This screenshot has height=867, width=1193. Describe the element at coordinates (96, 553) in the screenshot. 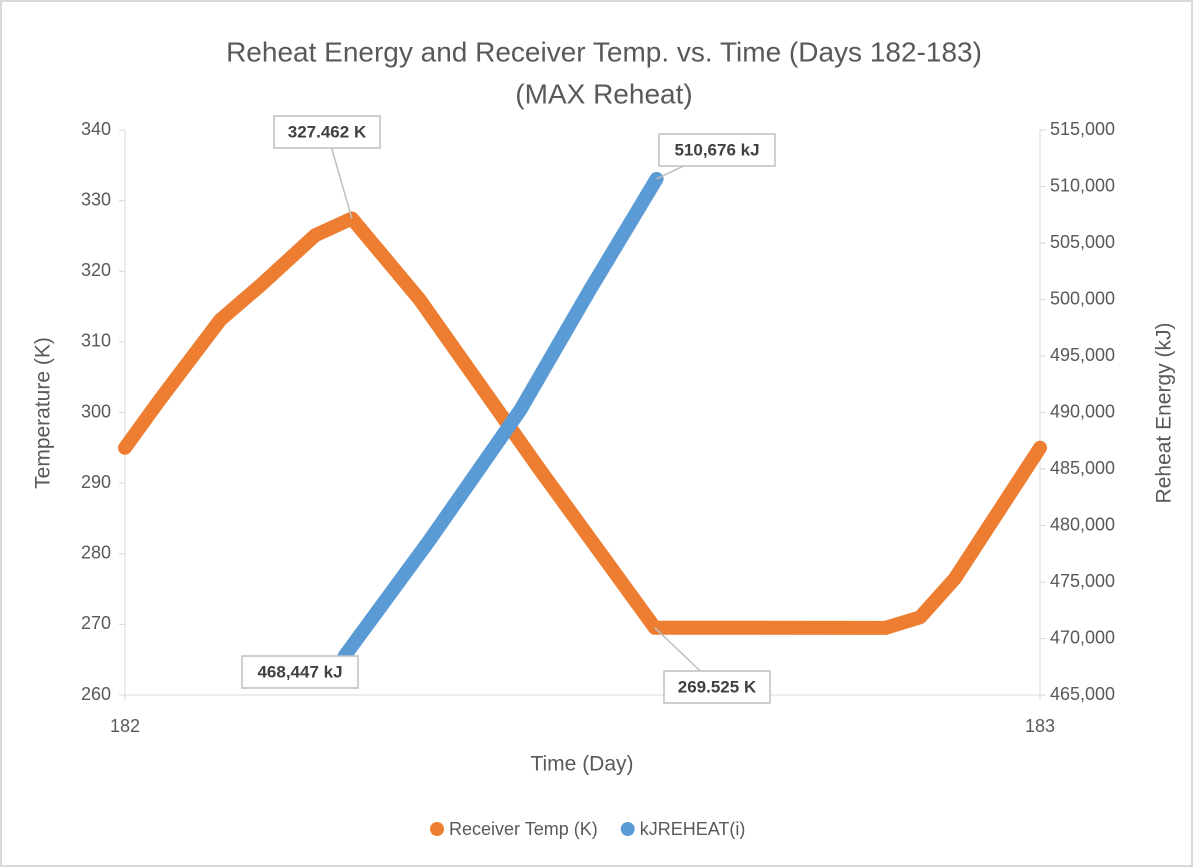

I see `y-tick-label: 280` at that location.